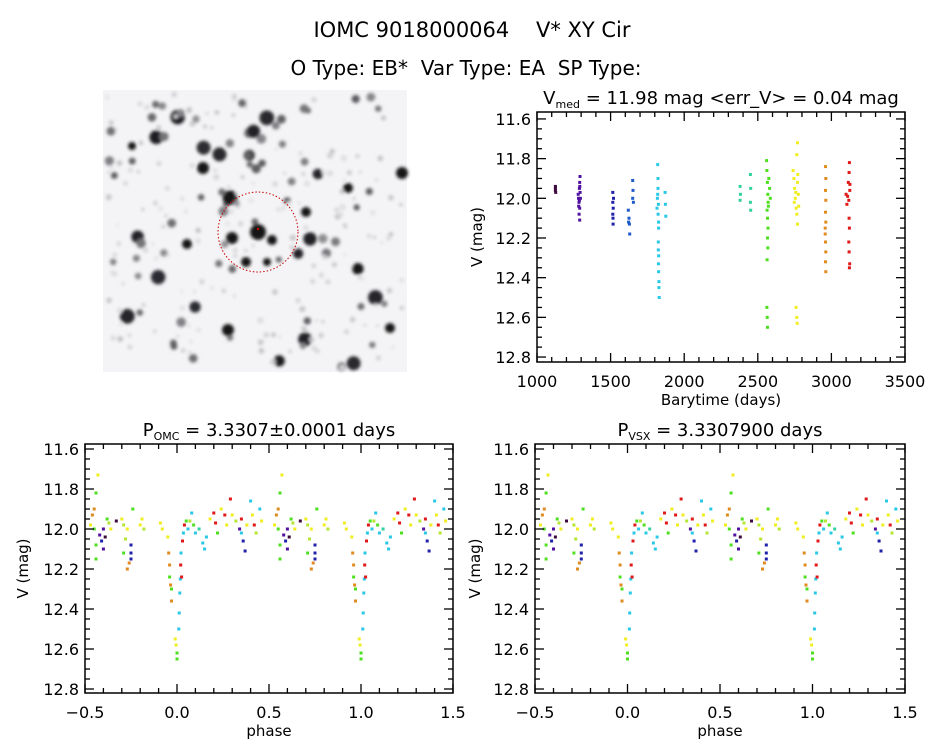  What do you see at coordinates (757, 381) in the screenshot?
I see `x-tick-label: 2500` at bounding box center [757, 381].